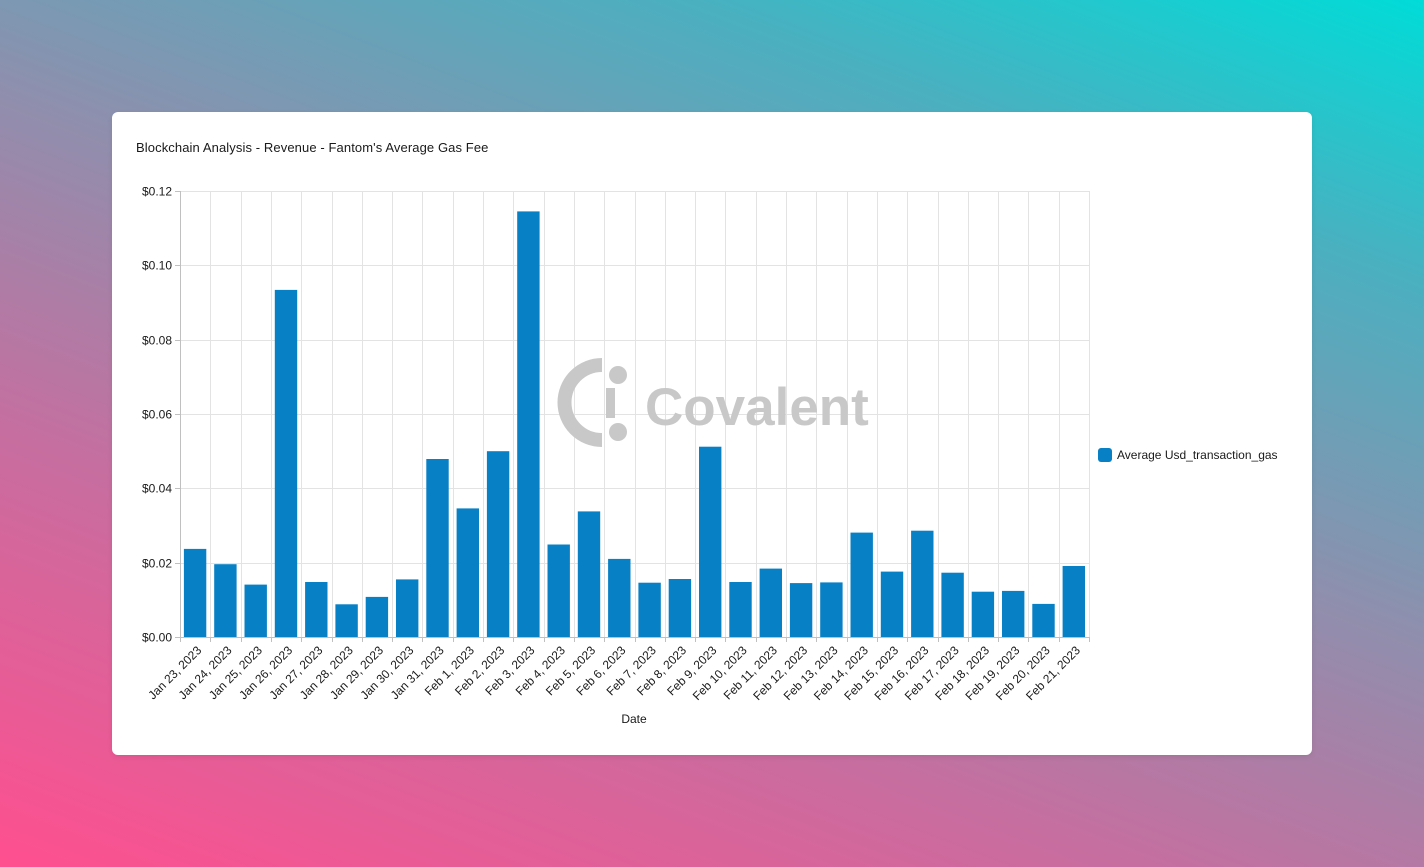 Image resolution: width=1424 pixels, height=867 pixels. Describe the element at coordinates (1105, 455) in the screenshot. I see `legend-swatch` at that location.